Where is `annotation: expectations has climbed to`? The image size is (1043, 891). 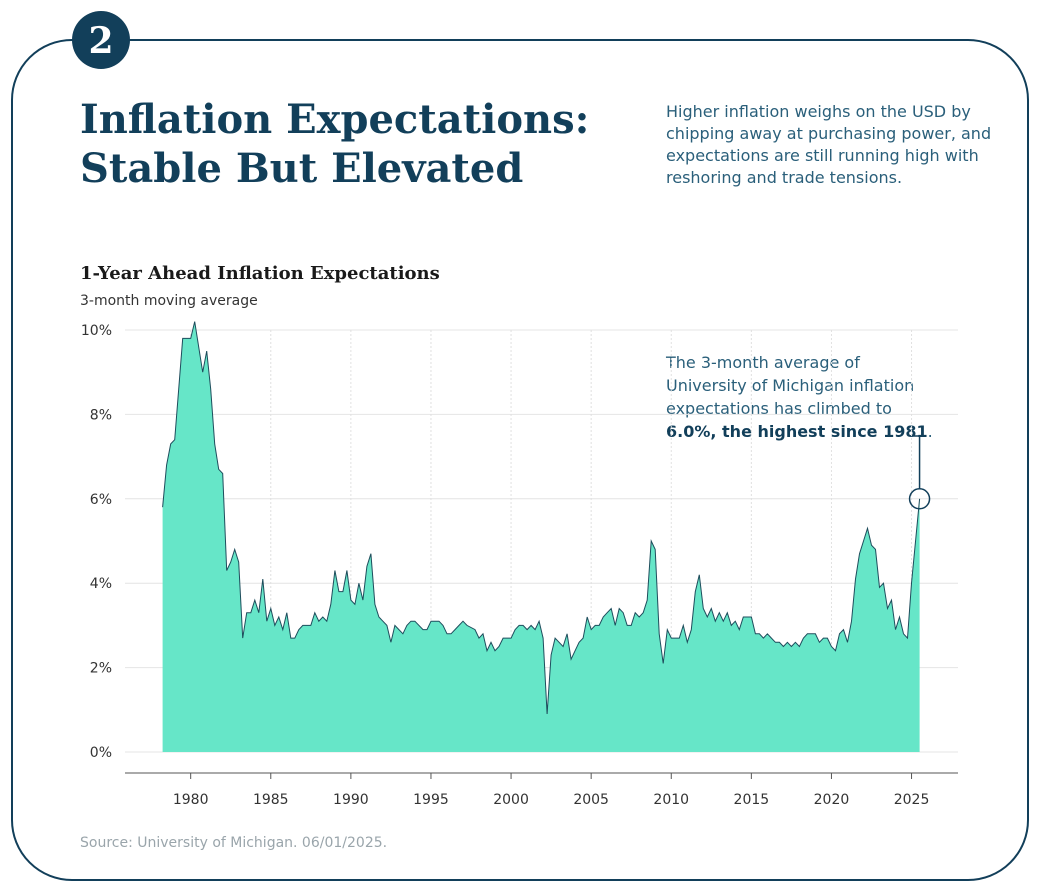 annotation: expectations has climbed to is located at coordinates (779, 408).